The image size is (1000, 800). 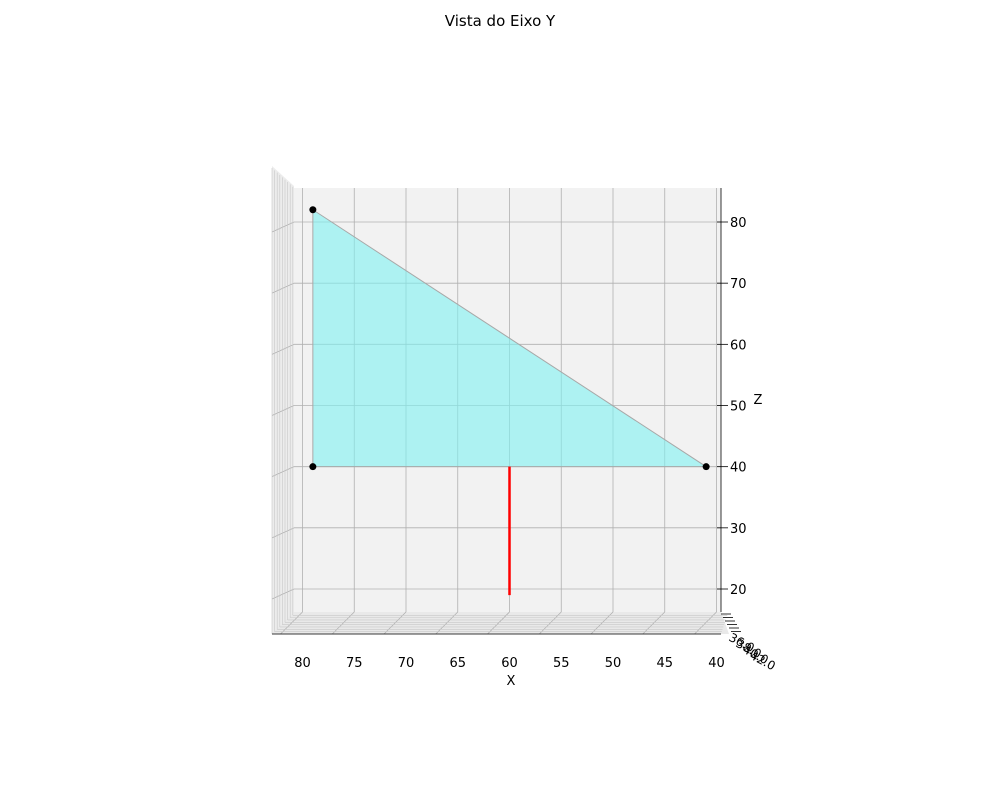 I want to click on x-tick-label: 45, so click(x=664, y=663).